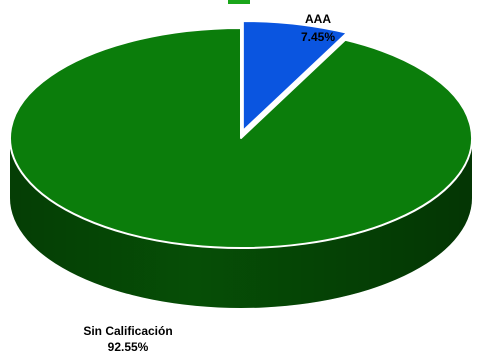 The width and height of the screenshot is (477, 356). What do you see at coordinates (127, 331) in the screenshot?
I see `slice-label-sin-calificacion: Sin Calificación` at bounding box center [127, 331].